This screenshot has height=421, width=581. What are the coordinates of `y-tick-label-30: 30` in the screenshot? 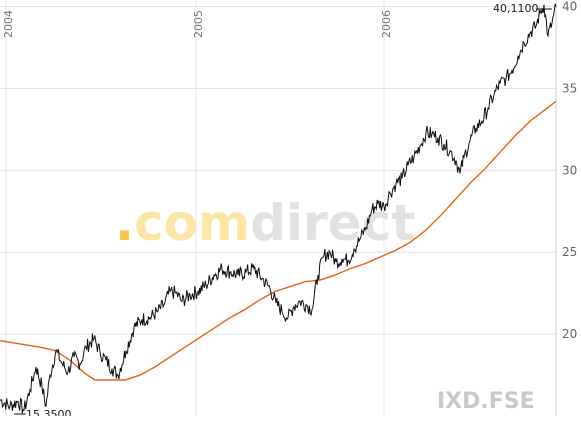 It's located at (569, 170).